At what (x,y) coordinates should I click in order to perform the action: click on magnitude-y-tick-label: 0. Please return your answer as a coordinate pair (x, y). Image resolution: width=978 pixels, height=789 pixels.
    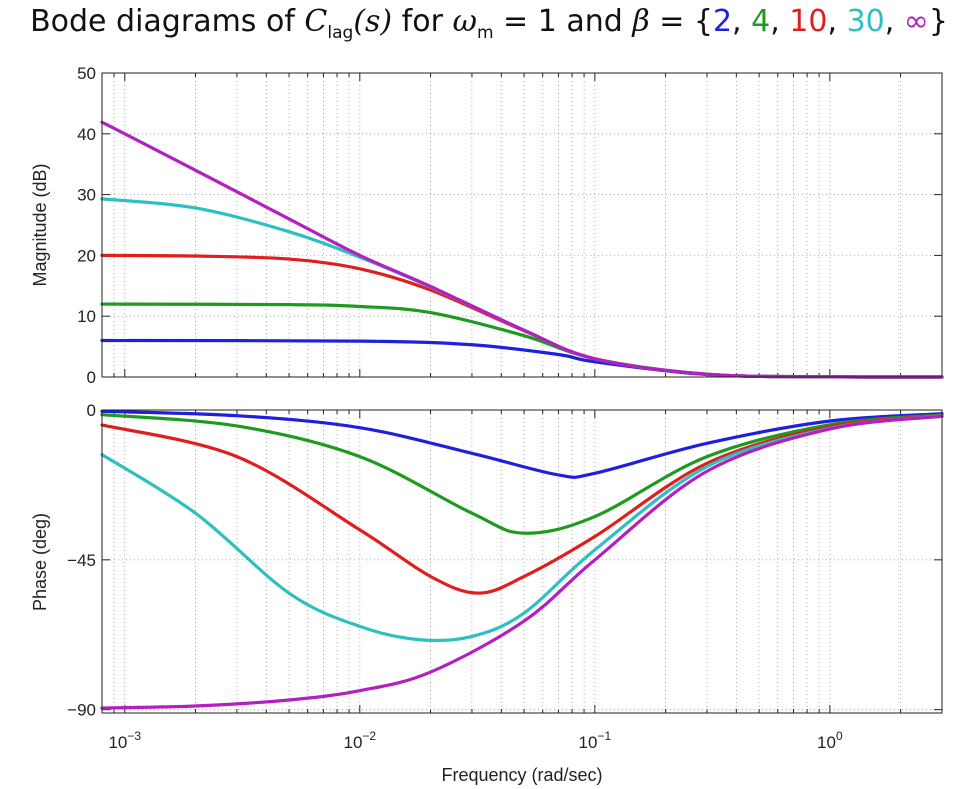
    Looking at the image, I should click on (91, 377).